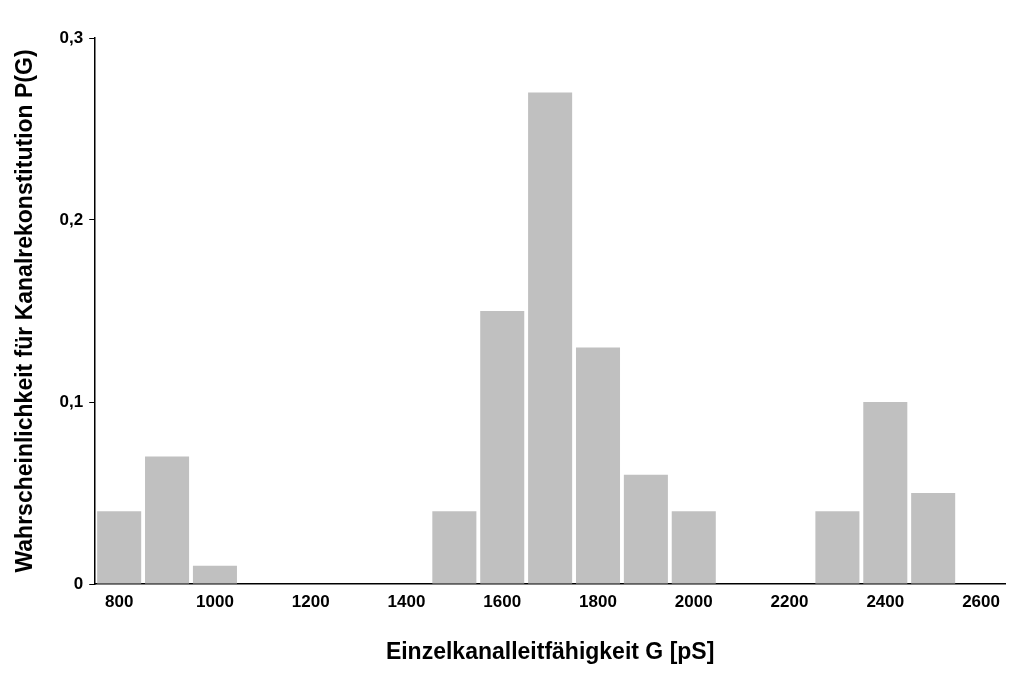 The width and height of the screenshot is (1009, 686). Describe the element at coordinates (310, 601) in the screenshot. I see `x-tick-label: 1200` at that location.